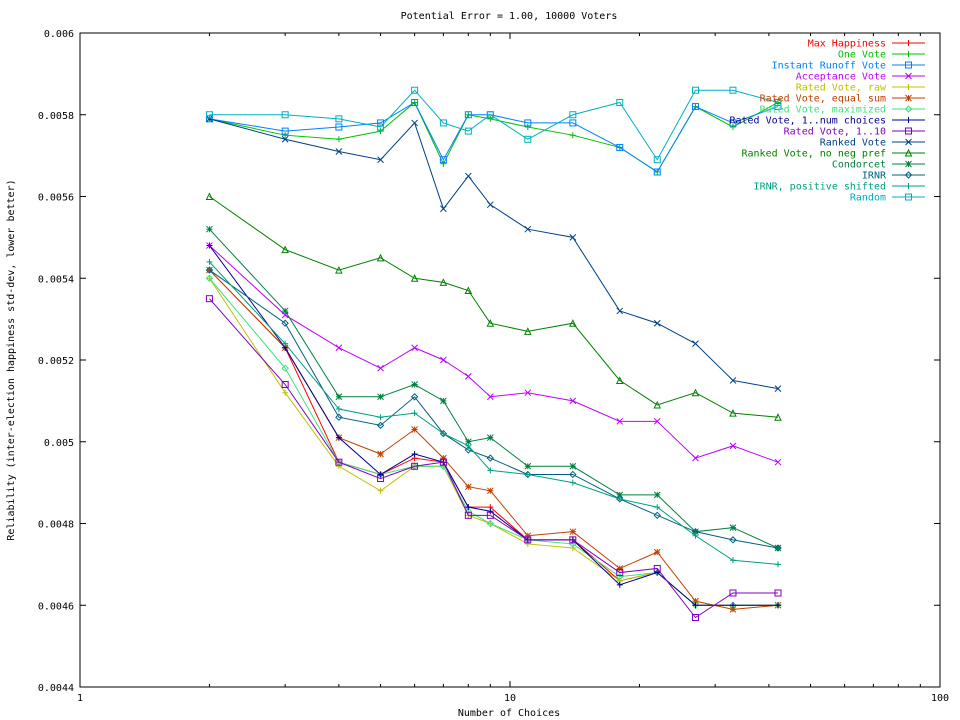 Image resolution: width=960 pixels, height=720 pixels. I want to click on legend-label: Instant Runoff Vote, so click(829, 66).